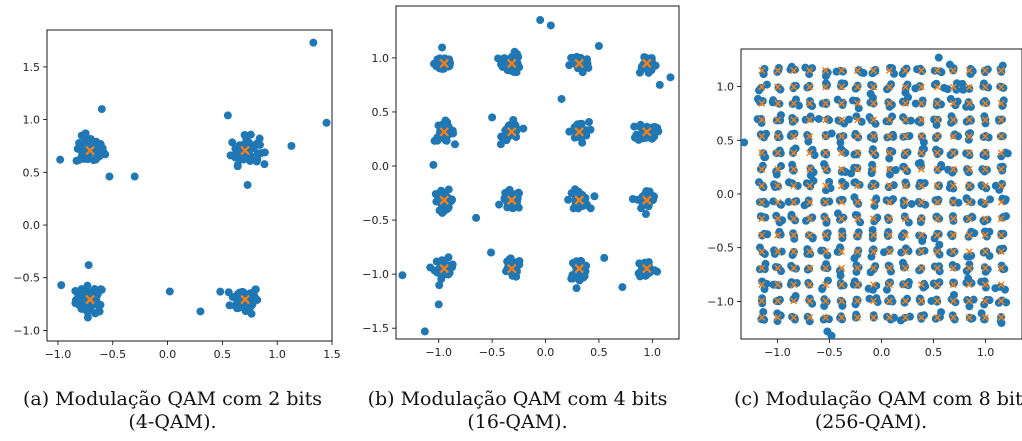  What do you see at coordinates (517, 422) in the screenshot?
I see `caption-b-line2: (16-QAM).` at bounding box center [517, 422].